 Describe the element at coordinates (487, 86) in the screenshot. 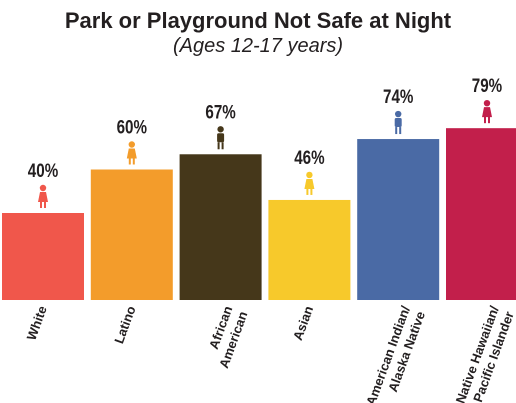

I see `value-label: 79%` at that location.